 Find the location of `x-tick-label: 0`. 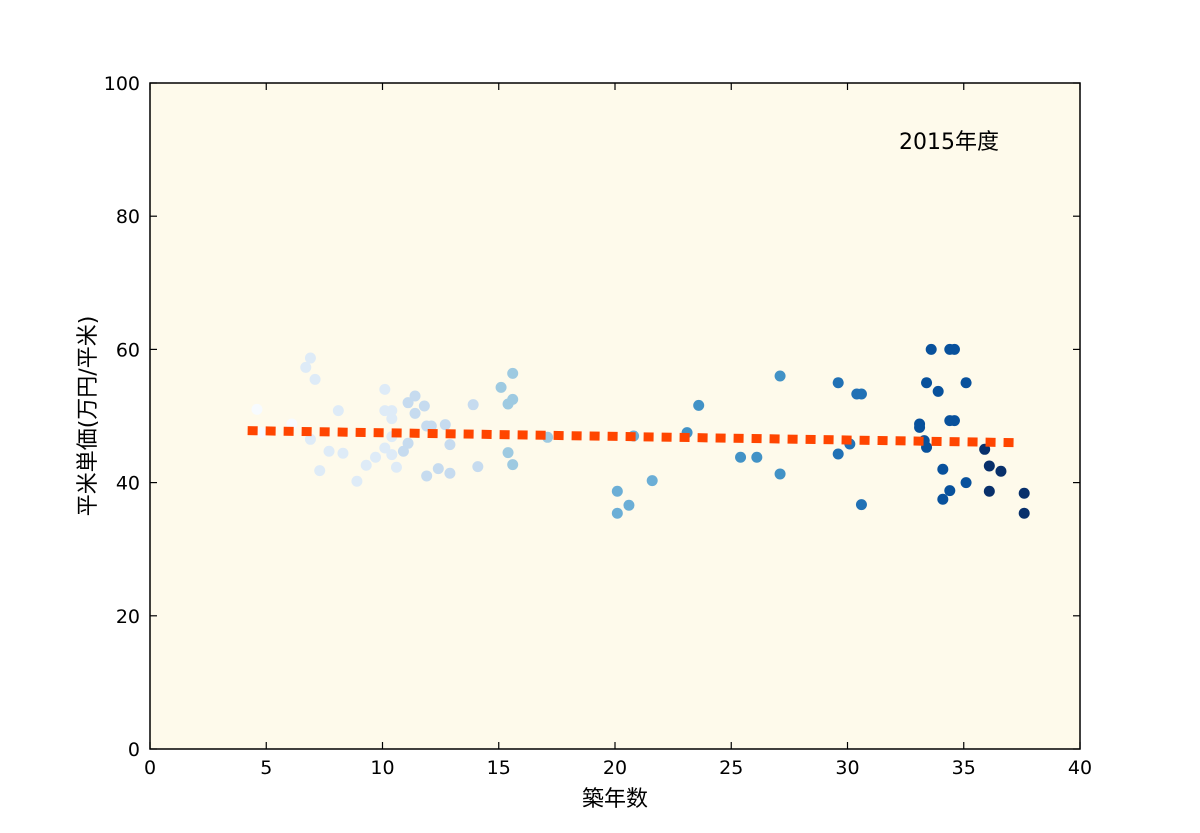

x-tick-label: 0 is located at coordinates (150, 768).